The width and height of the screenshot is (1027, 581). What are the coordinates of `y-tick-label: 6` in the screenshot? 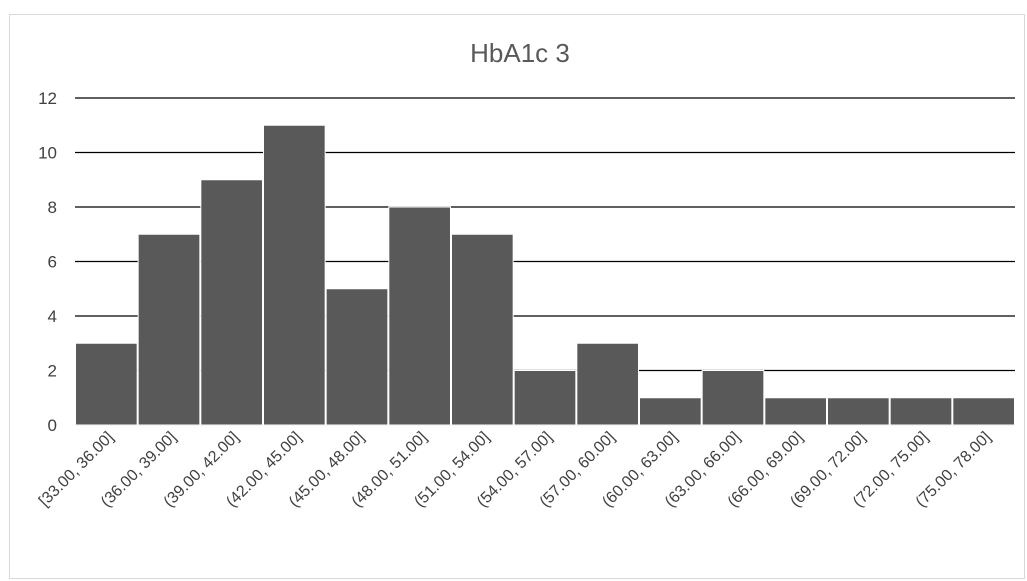 It's located at (52, 262).